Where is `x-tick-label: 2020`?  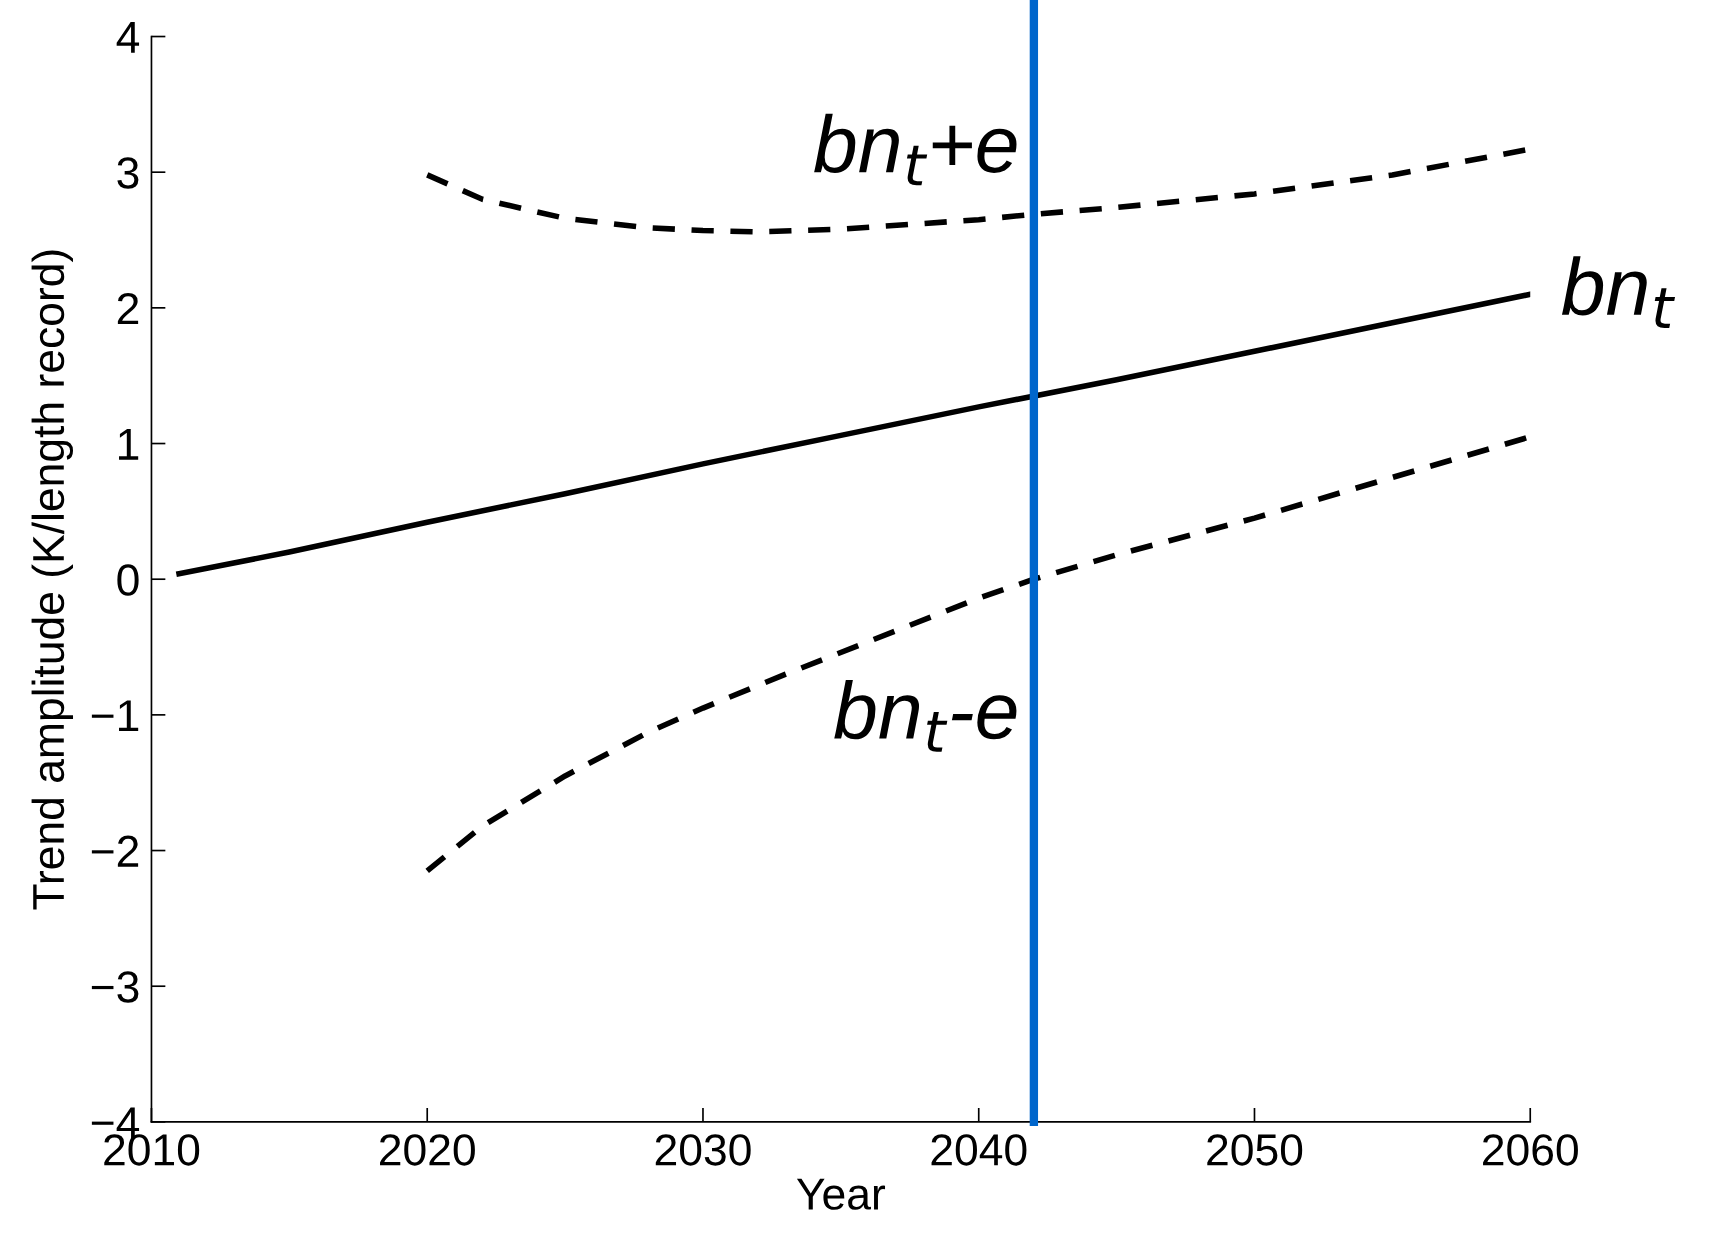 x-tick-label: 2020 is located at coordinates (427, 1150).